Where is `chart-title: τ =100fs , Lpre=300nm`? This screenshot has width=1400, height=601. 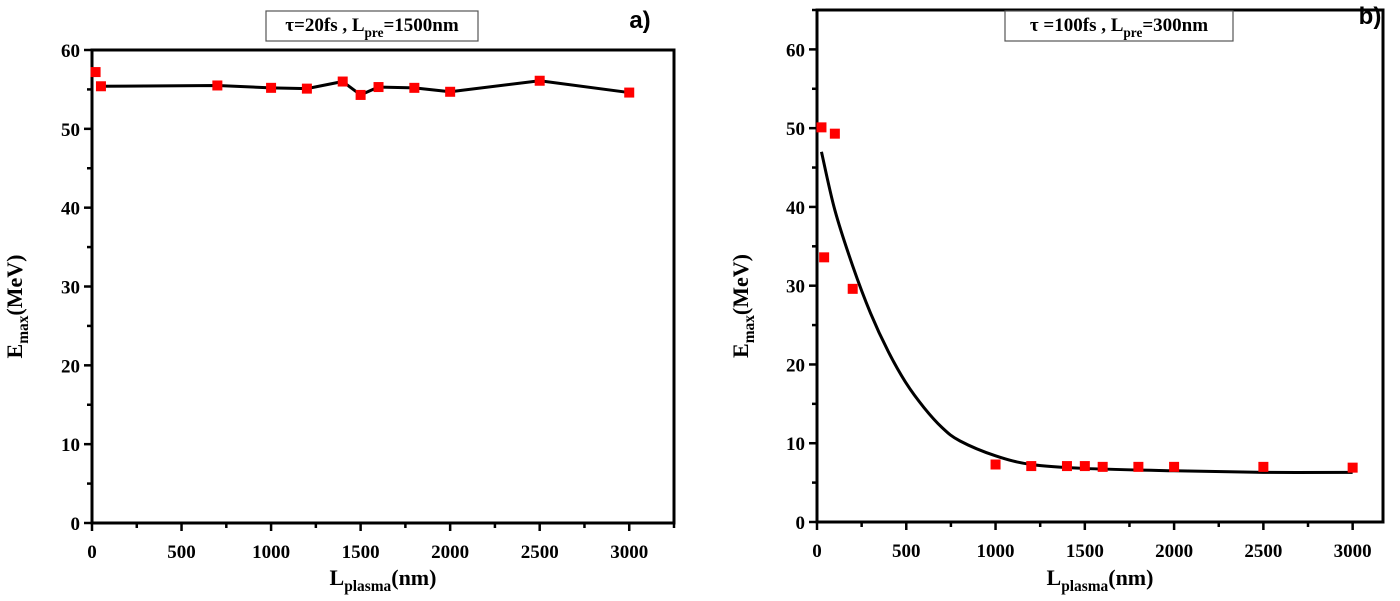
chart-title: τ =100fs , Lpre=300nm is located at coordinates (1119, 27).